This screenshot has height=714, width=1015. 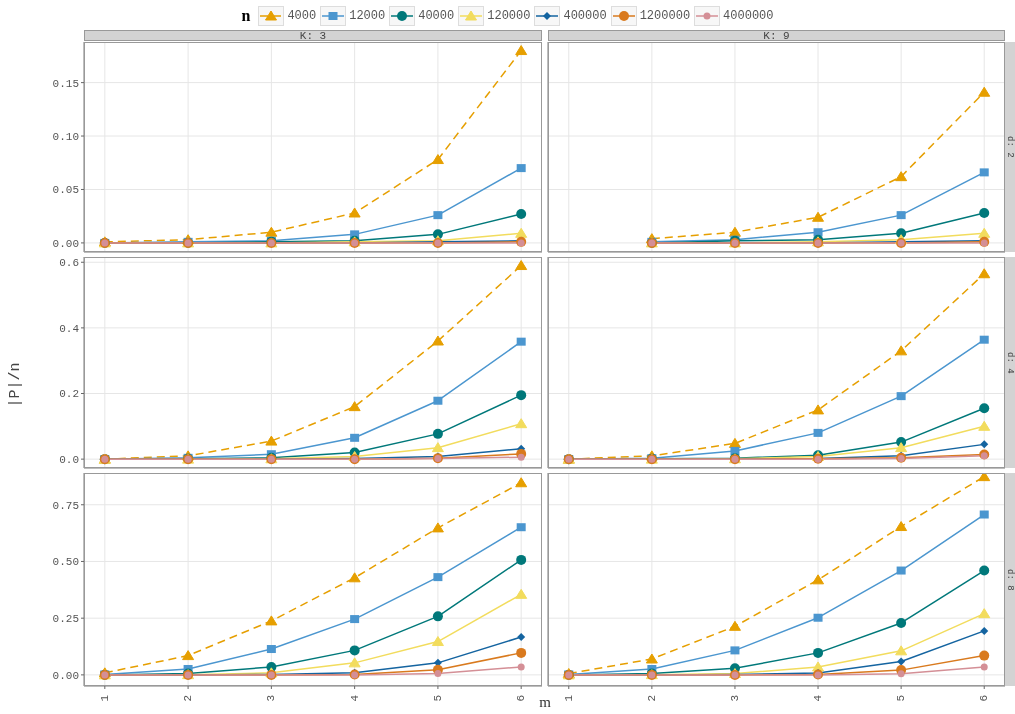 I want to click on annotation: d: 8, so click(x=1010, y=579).